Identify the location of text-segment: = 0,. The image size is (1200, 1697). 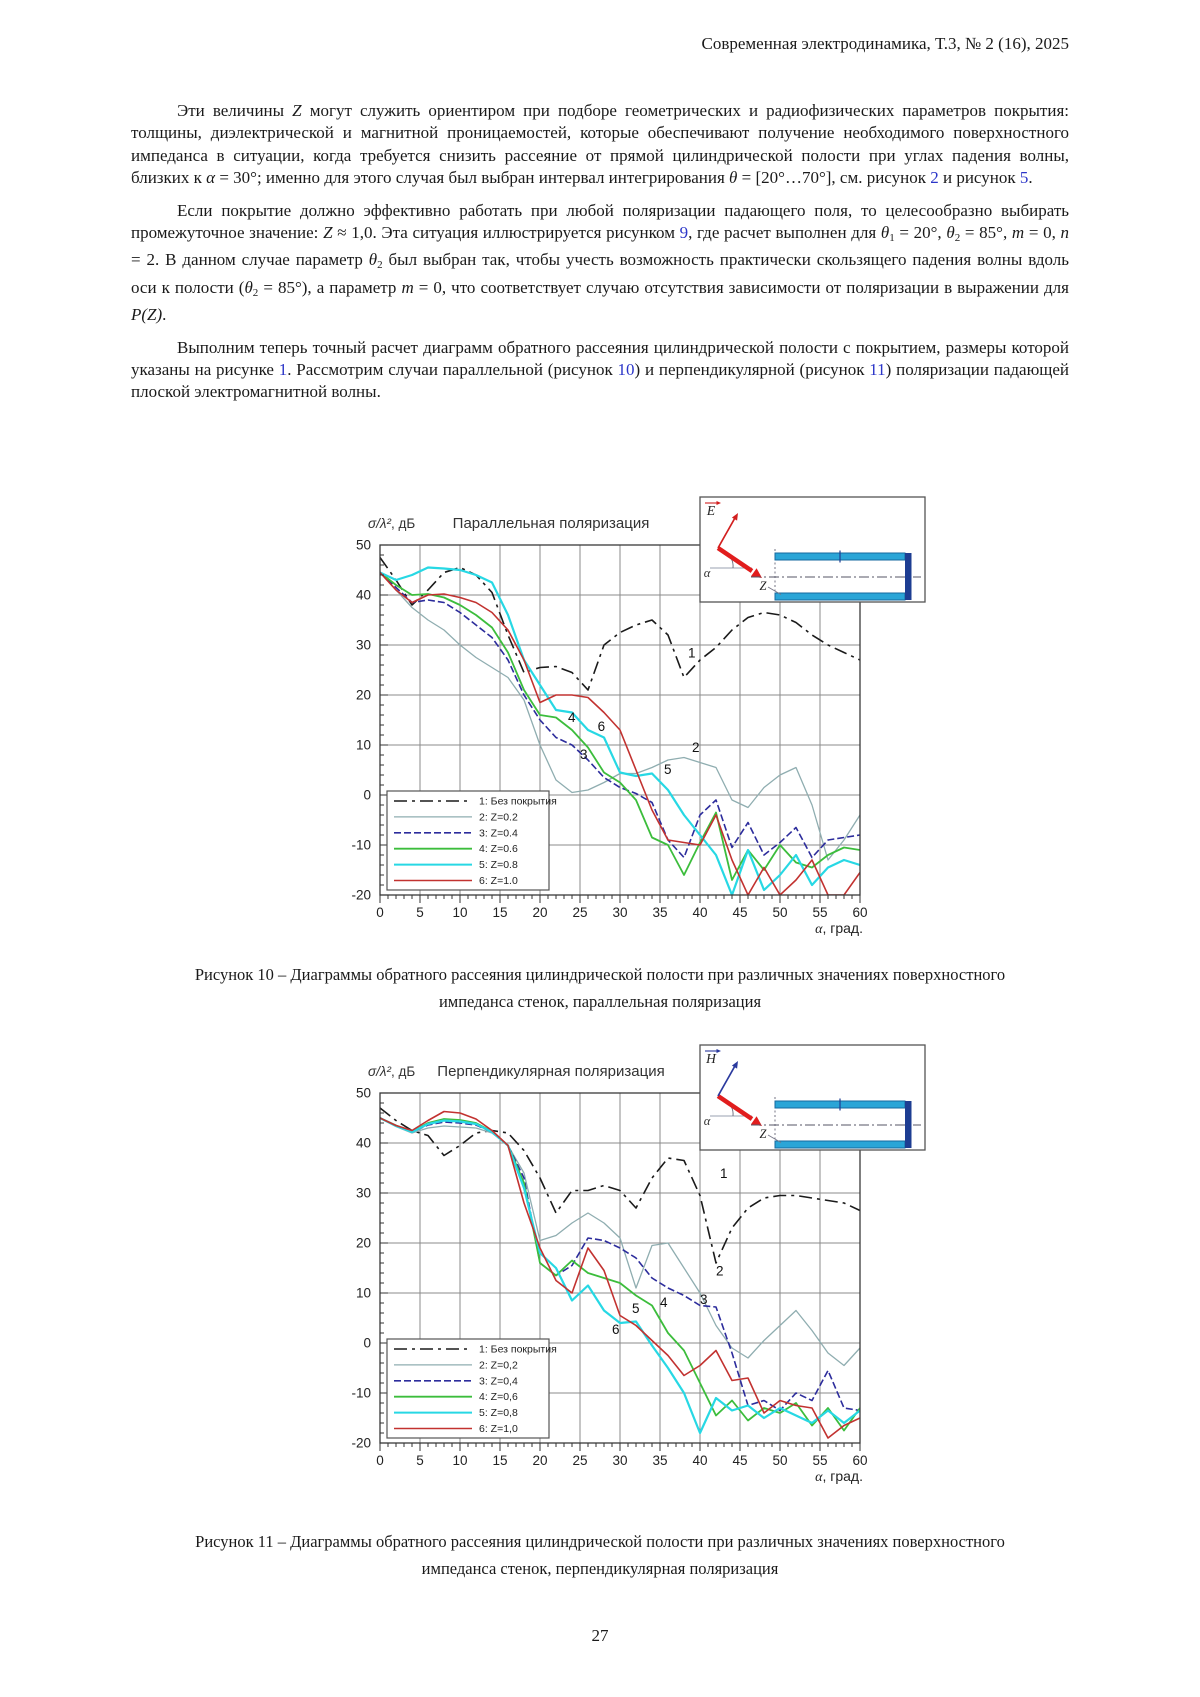
(1042, 233).